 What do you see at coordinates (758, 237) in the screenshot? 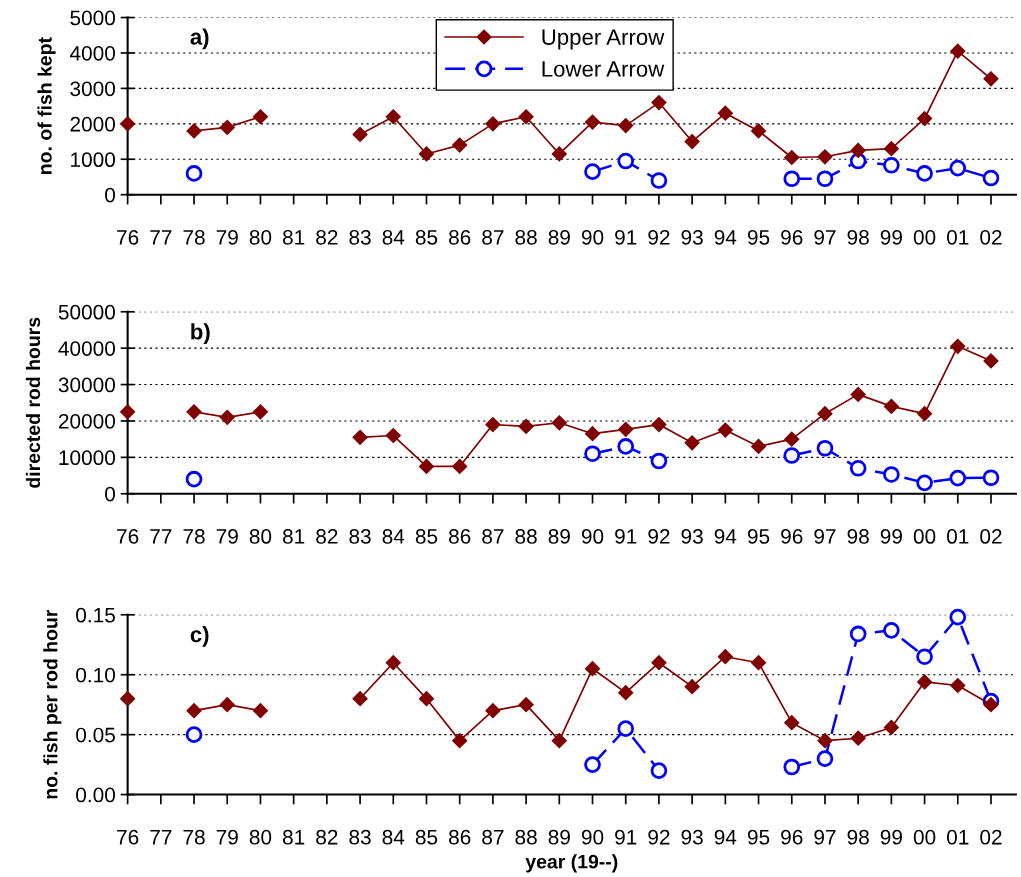
I see `x-tick-label: 95` at bounding box center [758, 237].